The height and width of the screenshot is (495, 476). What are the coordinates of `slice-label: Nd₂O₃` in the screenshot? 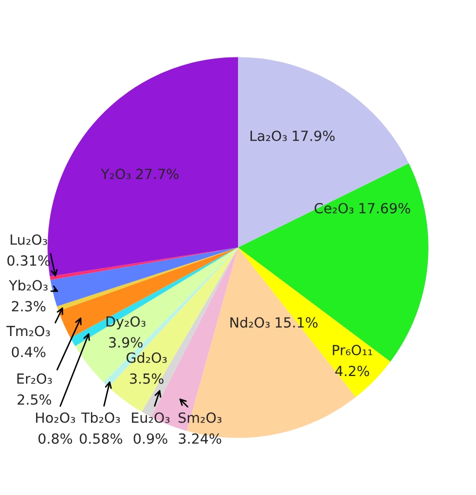 It's located at (250, 322).